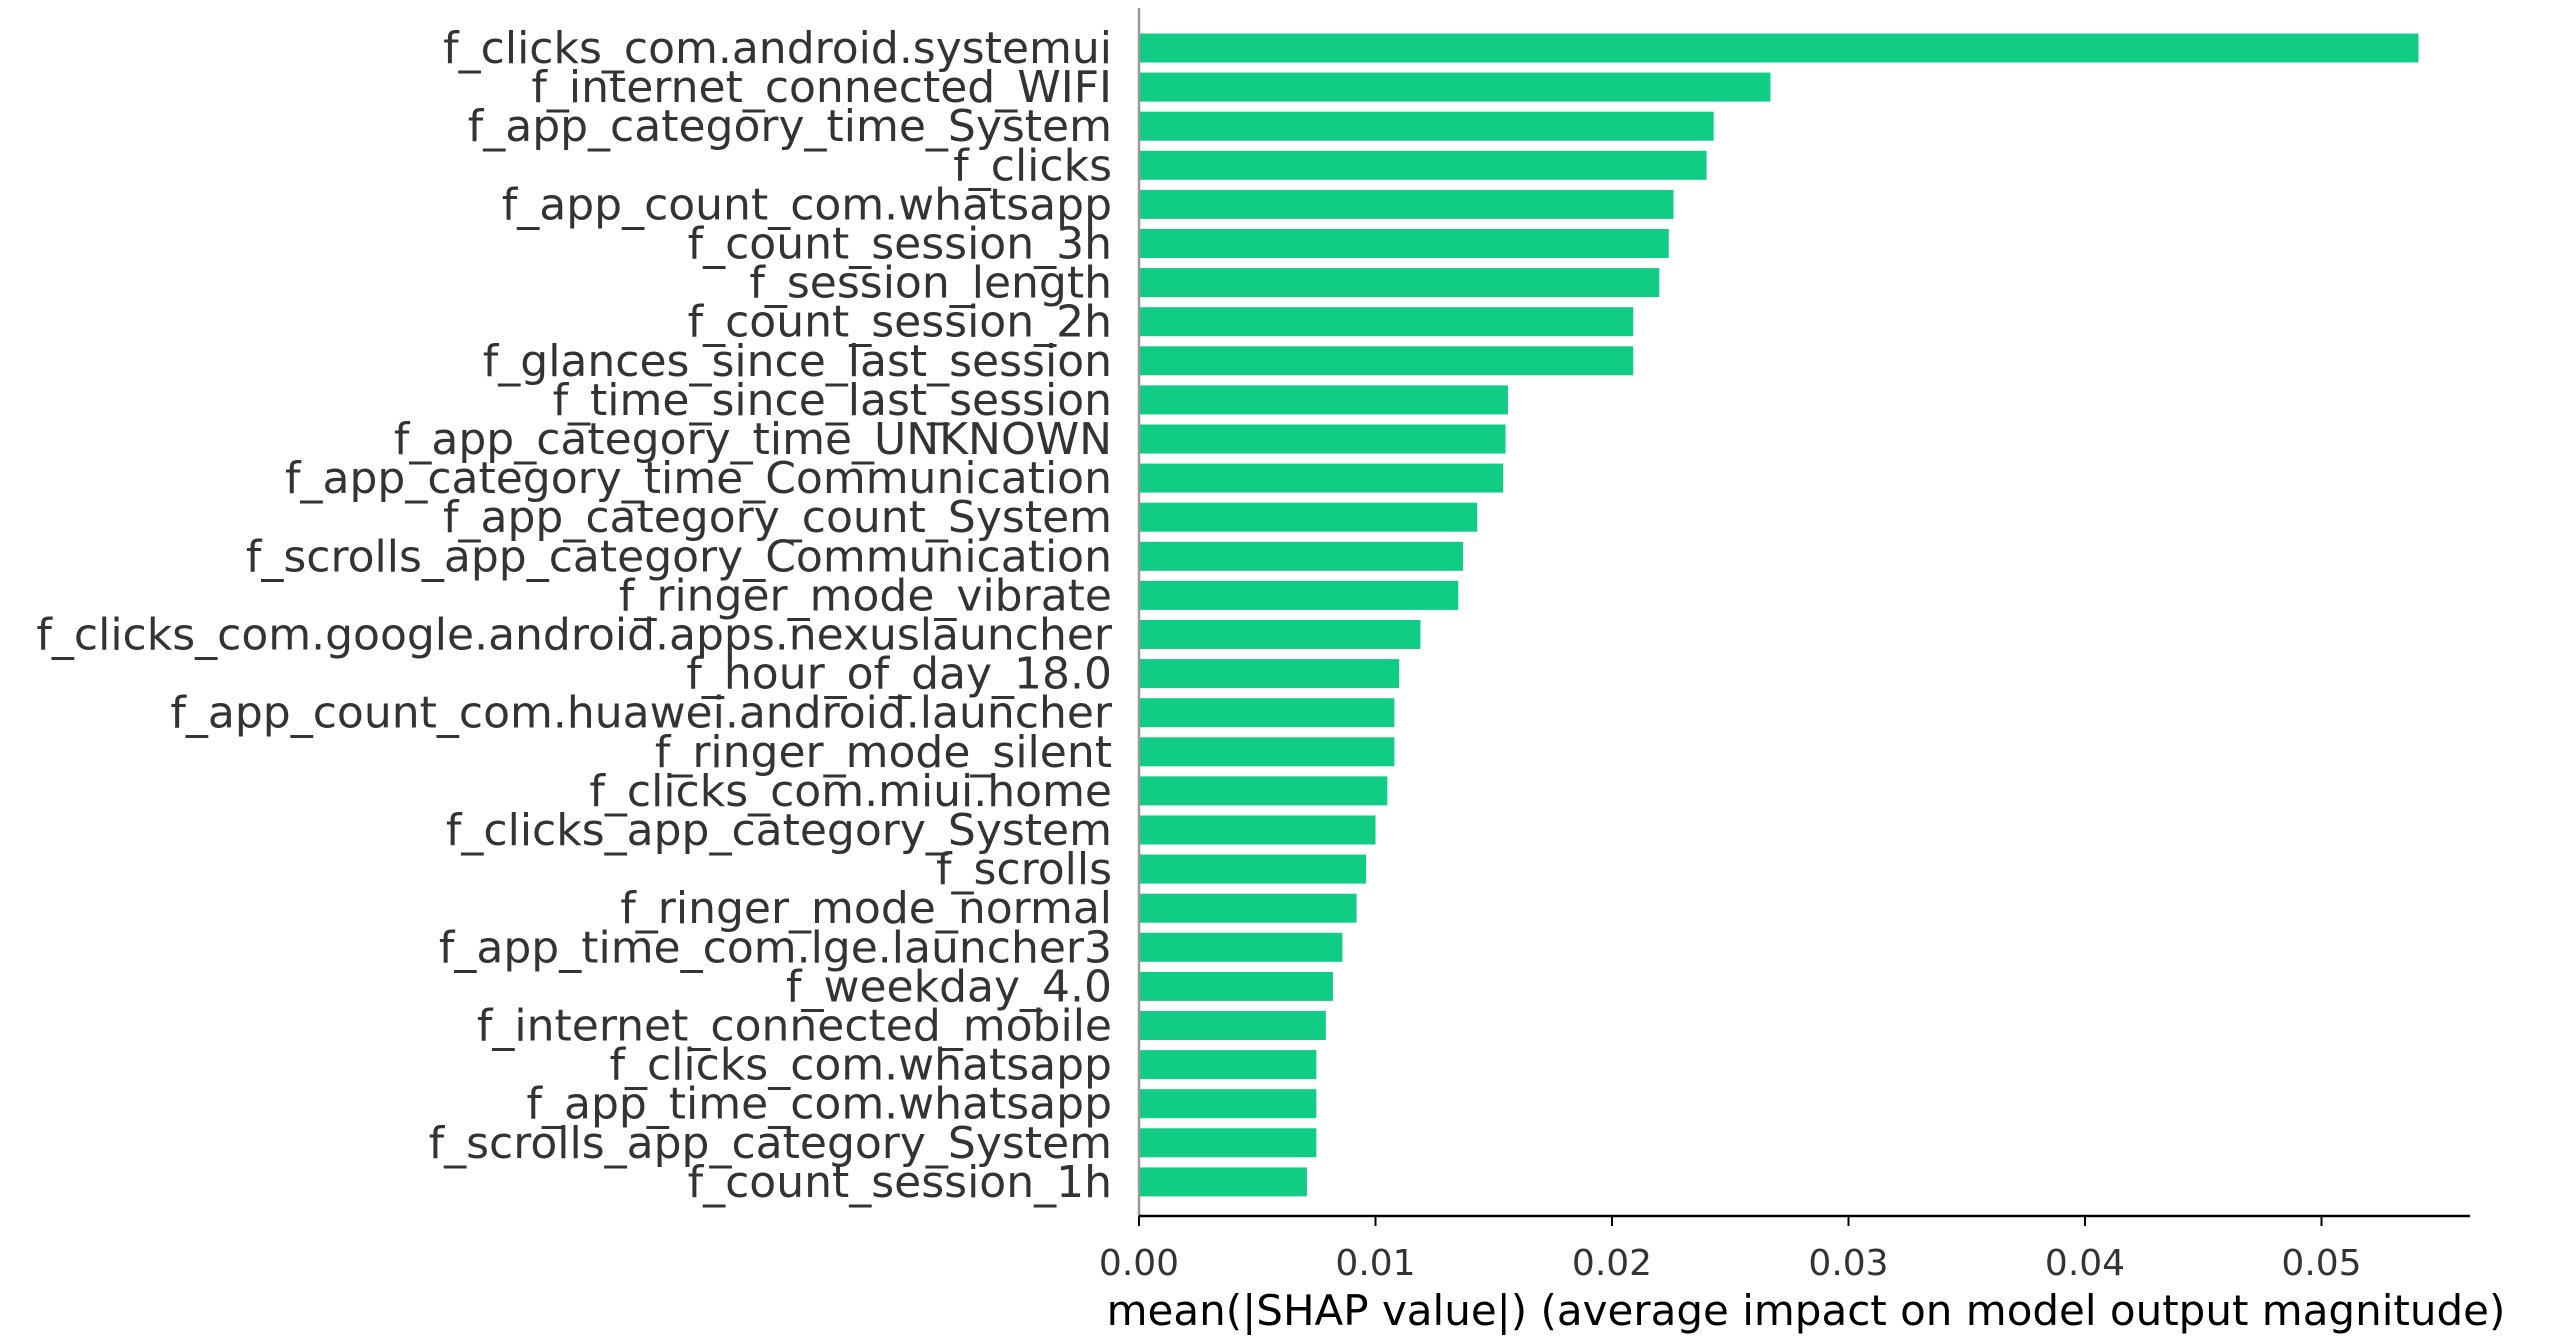 The height and width of the screenshot is (1337, 2560). Describe the element at coordinates (1139, 1263) in the screenshot. I see `x-tick-label: 0.00` at that location.